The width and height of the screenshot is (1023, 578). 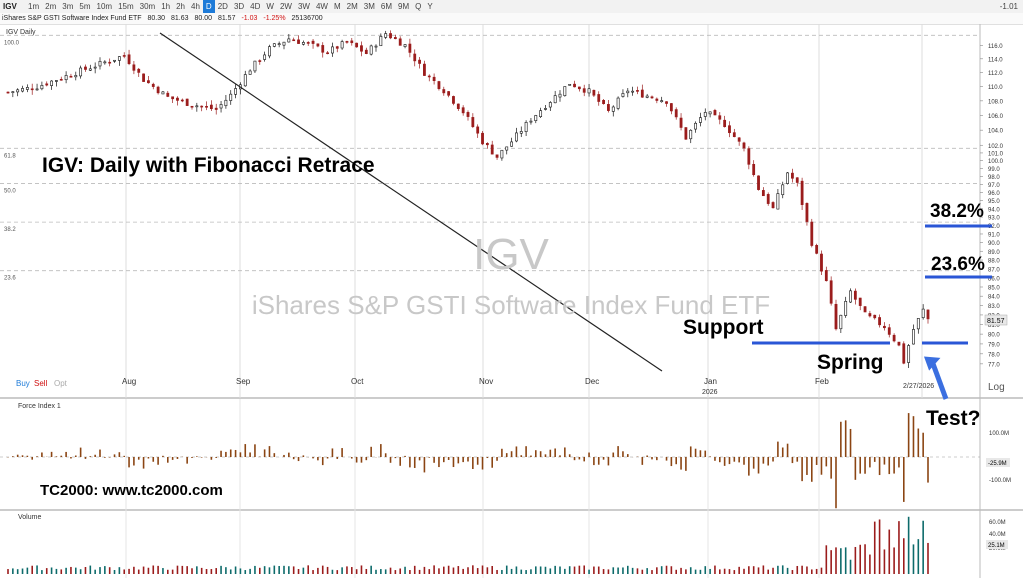 I want to click on log-toggle: Log, so click(x=996, y=387).